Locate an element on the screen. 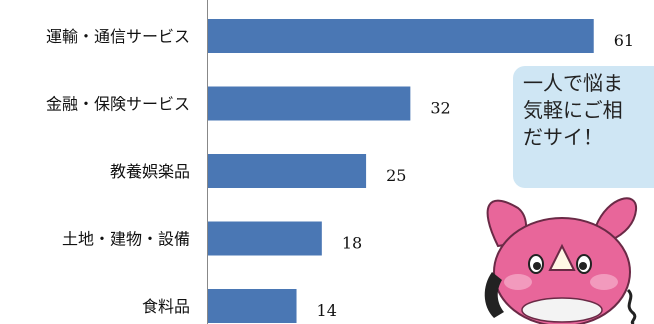  value-label: 14 is located at coordinates (327, 310).